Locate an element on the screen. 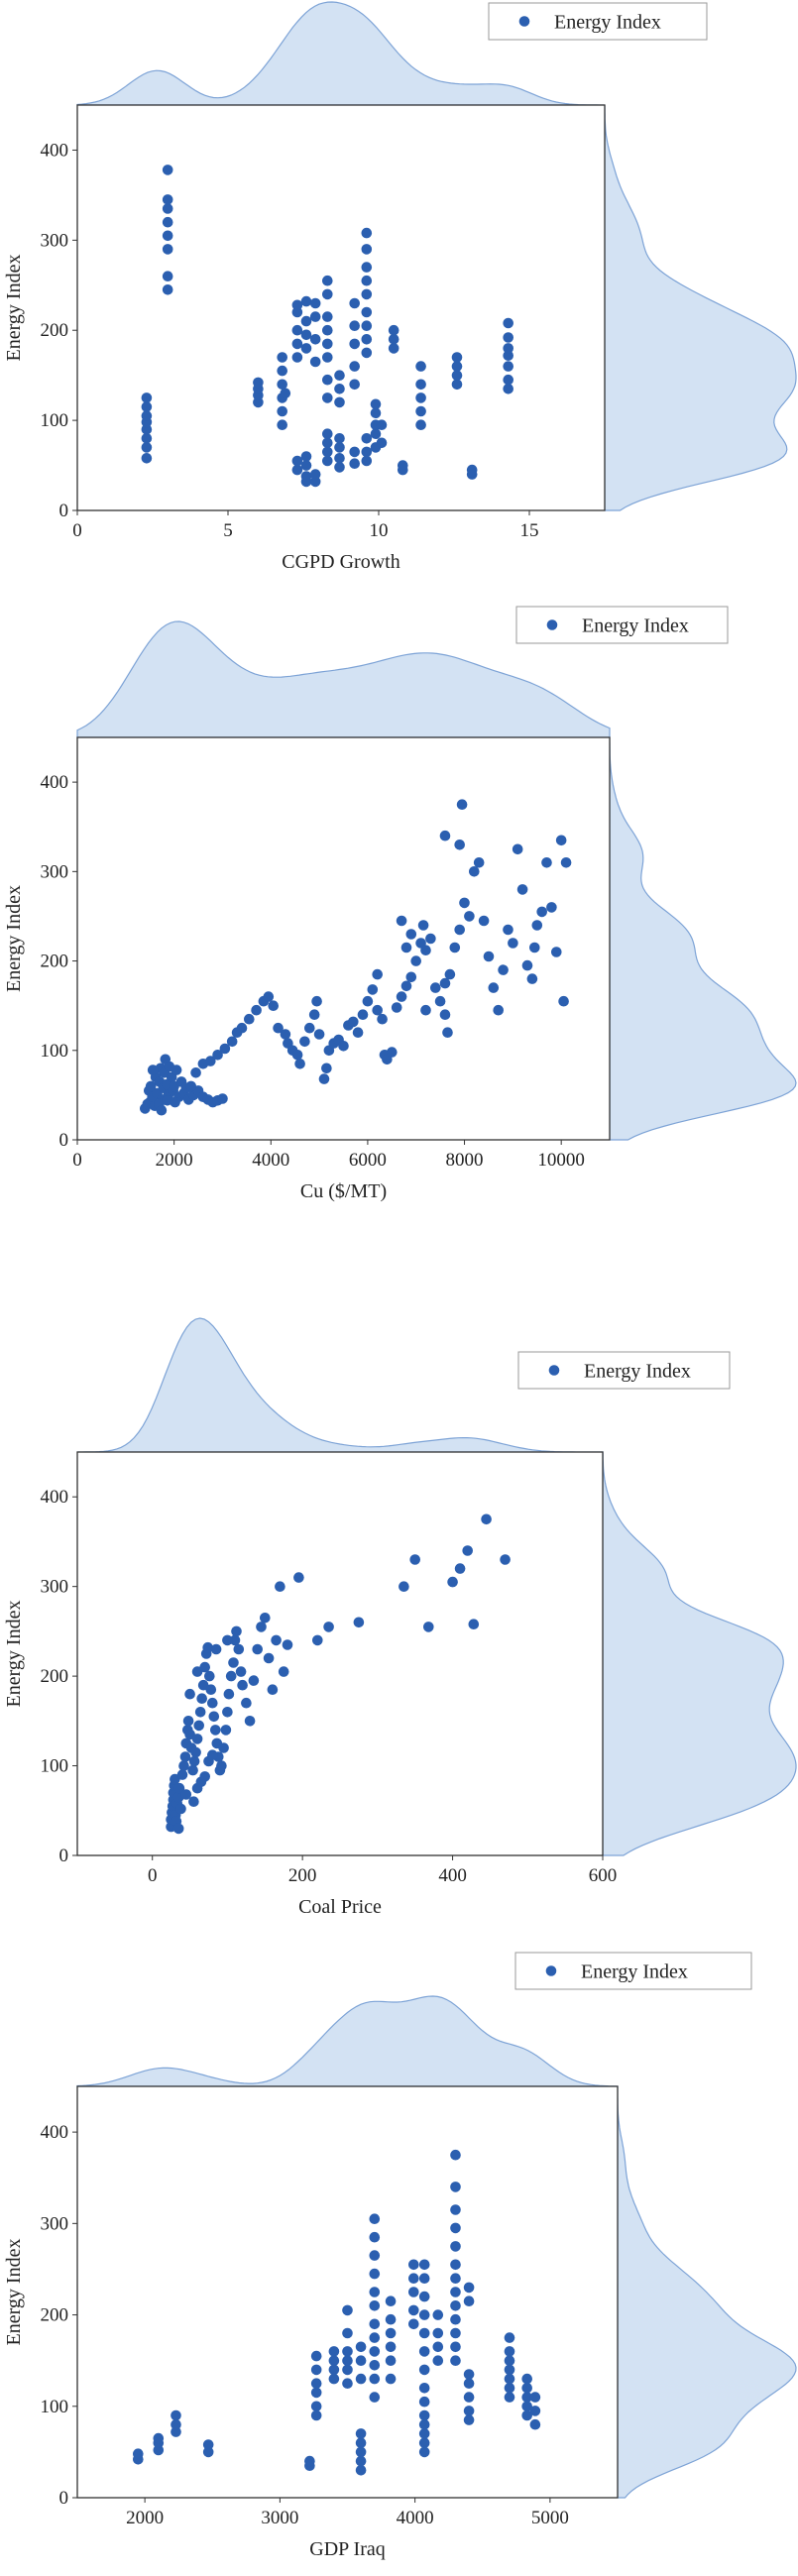 This screenshot has width=798, height=2576. y-tick-label: 100 is located at coordinates (55, 1051).